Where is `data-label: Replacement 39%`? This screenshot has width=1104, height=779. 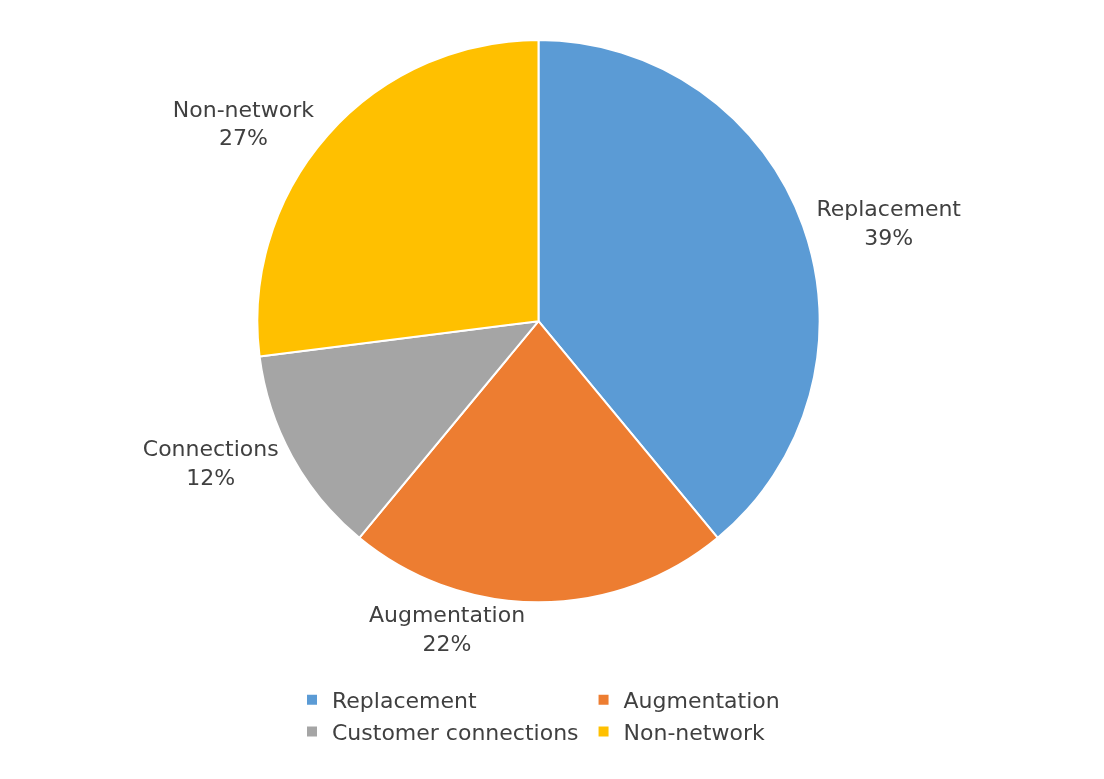 data-label: Replacement 39% is located at coordinates (889, 223).